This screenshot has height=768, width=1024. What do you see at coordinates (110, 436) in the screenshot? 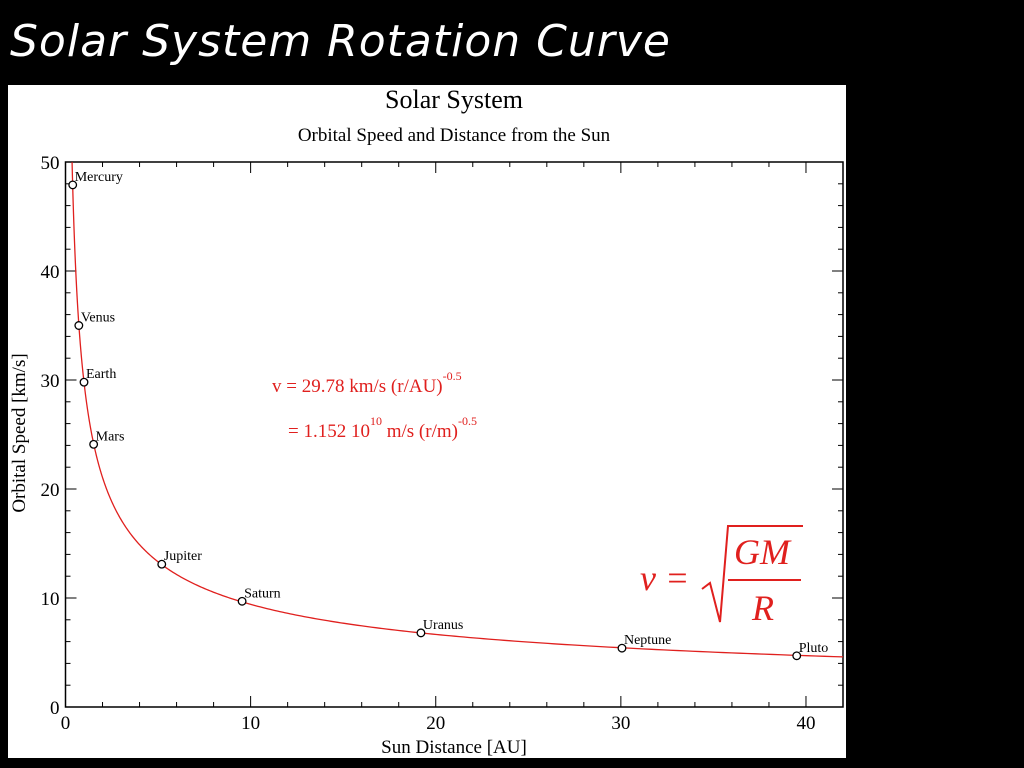
I see `planet-label: Mars` at bounding box center [110, 436].